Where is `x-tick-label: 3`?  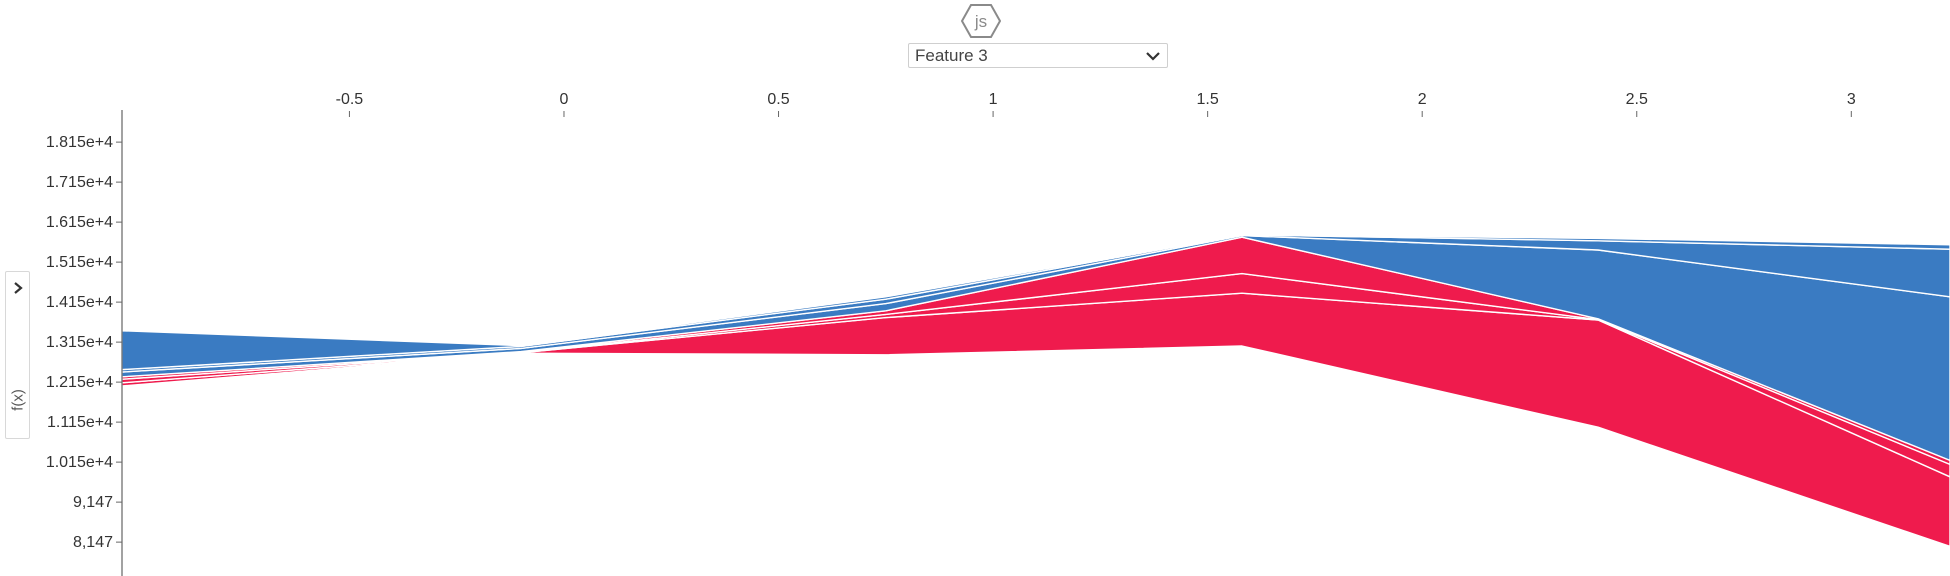 x-tick-label: 3 is located at coordinates (1851, 99).